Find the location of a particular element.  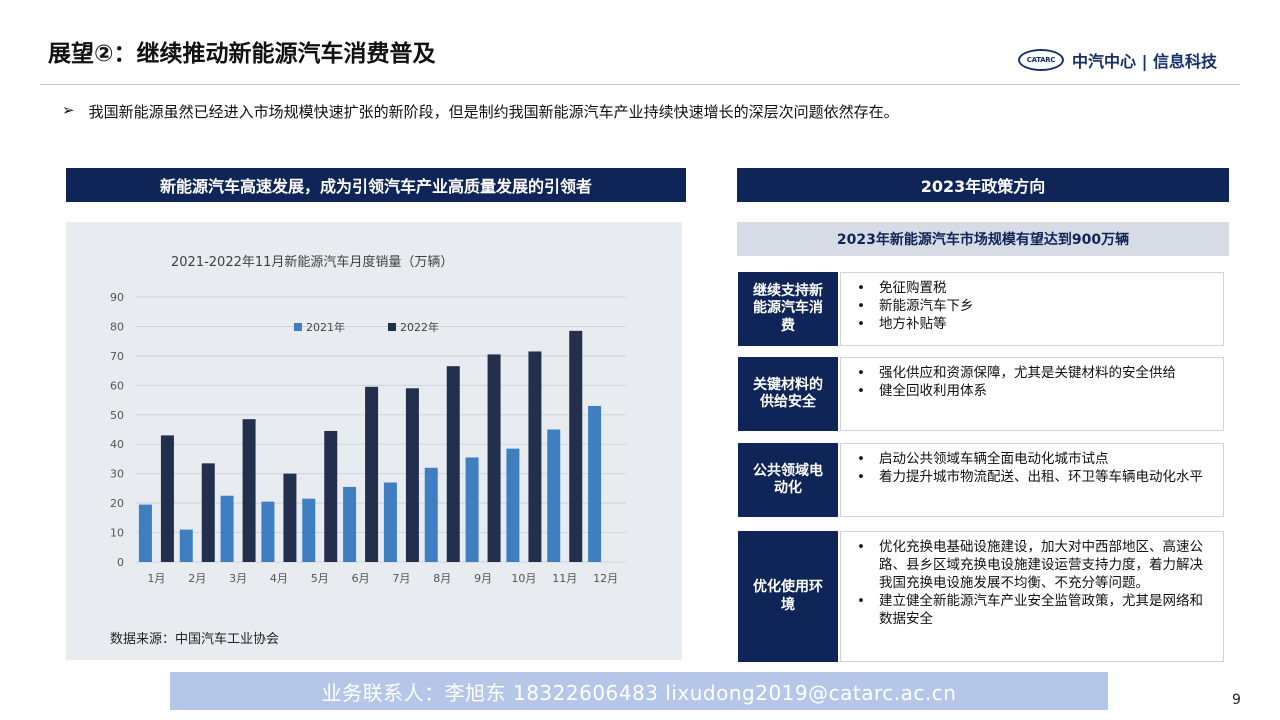

catarc-logo: CATARC 中汽中心 | 信息科技 is located at coordinates (1117, 60).